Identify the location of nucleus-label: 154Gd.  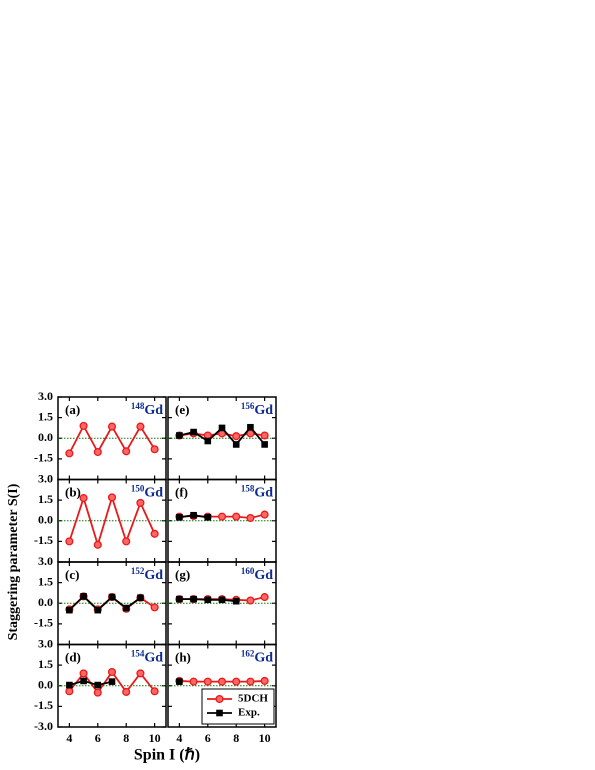
(147, 657).